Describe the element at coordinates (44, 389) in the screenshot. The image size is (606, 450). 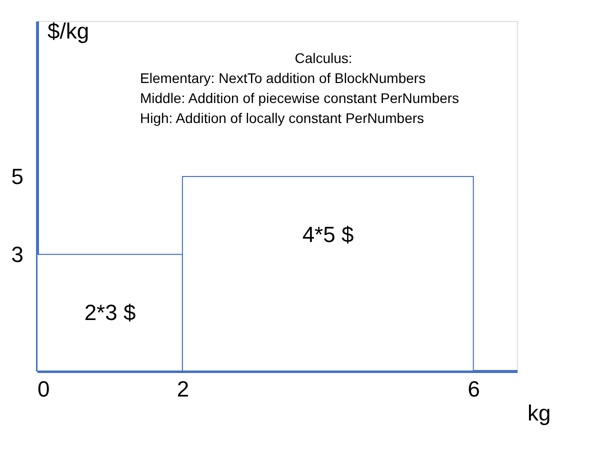
I see `x-tick-label: 0` at that location.